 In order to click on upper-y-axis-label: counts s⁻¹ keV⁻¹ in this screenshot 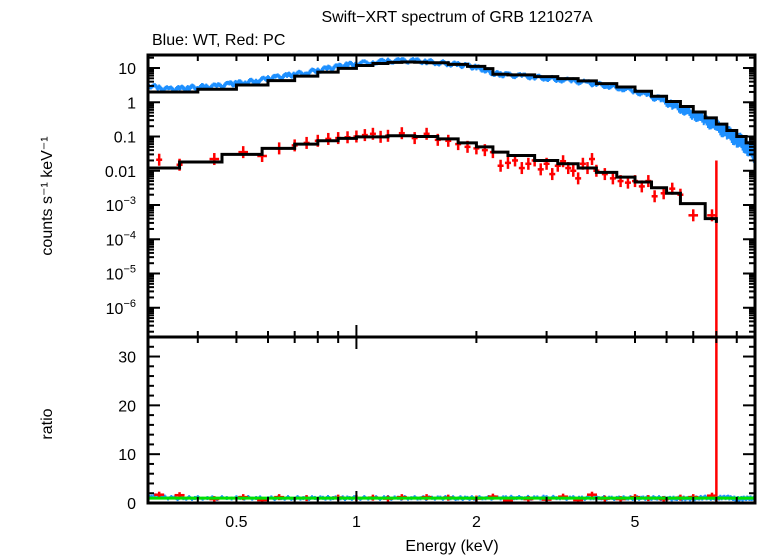, I will do `click(47, 195)`.